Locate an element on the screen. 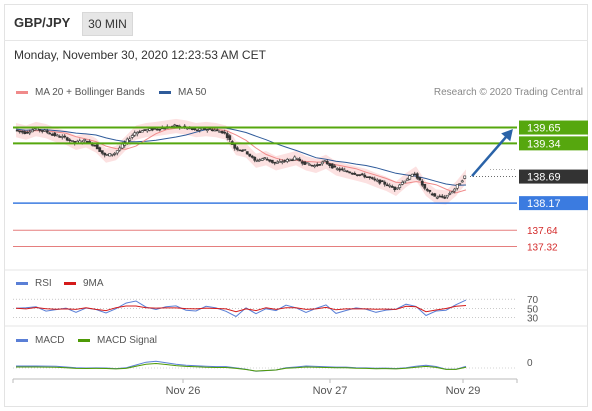 This screenshot has height=411, width=592. rsi-9ma-line is located at coordinates (241, 309).